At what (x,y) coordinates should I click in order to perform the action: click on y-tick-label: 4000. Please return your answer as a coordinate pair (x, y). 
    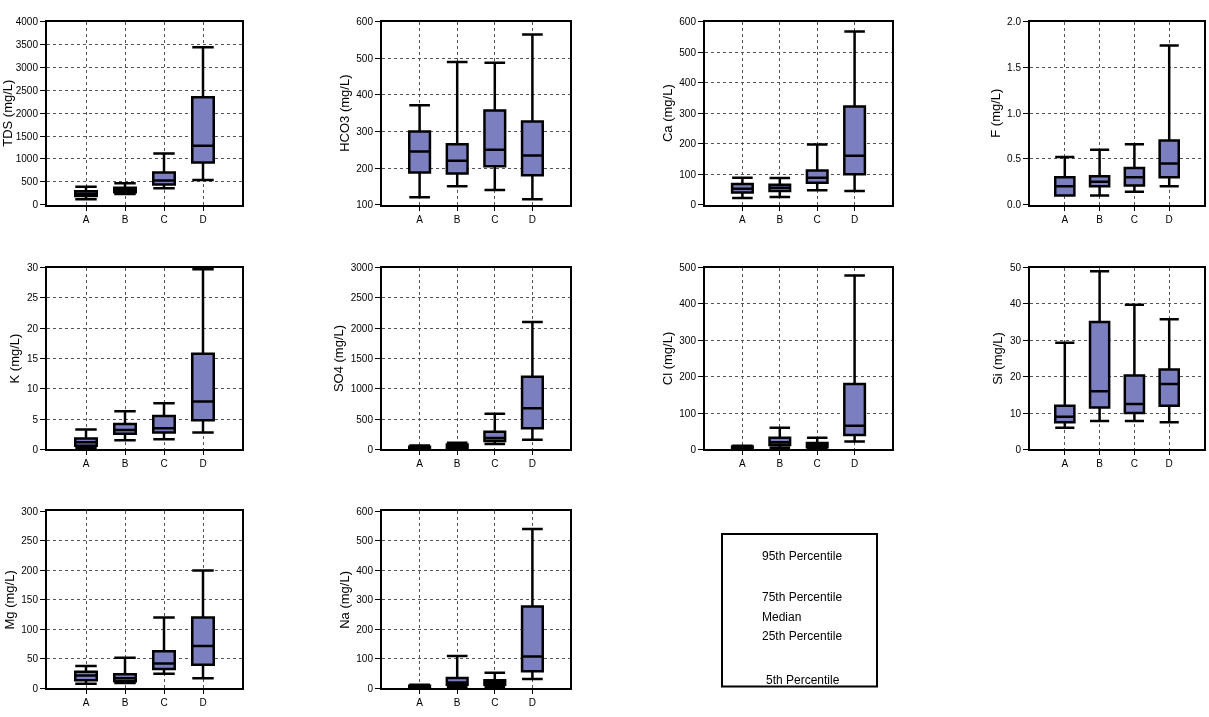
    Looking at the image, I should click on (27, 22).